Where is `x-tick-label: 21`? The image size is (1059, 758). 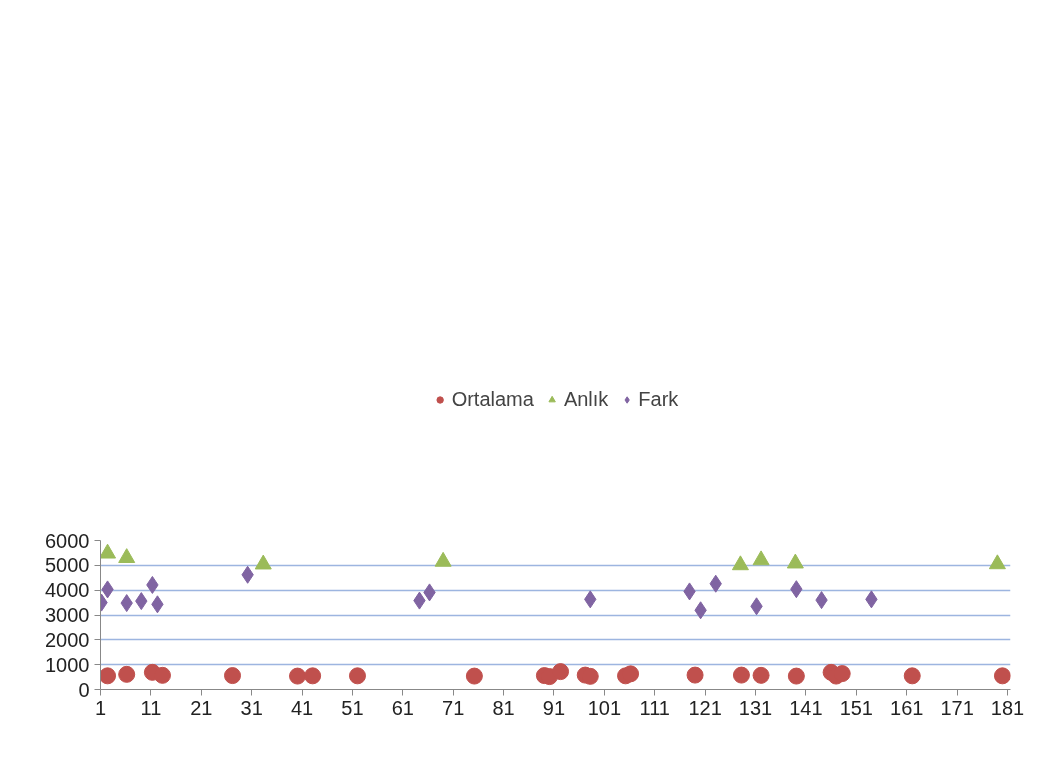 x-tick-label: 21 is located at coordinates (201, 707).